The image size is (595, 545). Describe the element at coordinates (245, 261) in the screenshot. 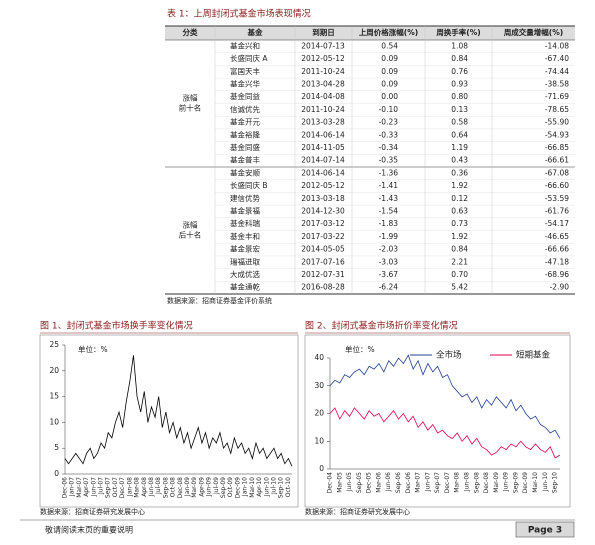

I see `table-cell: 瑞福进取` at that location.